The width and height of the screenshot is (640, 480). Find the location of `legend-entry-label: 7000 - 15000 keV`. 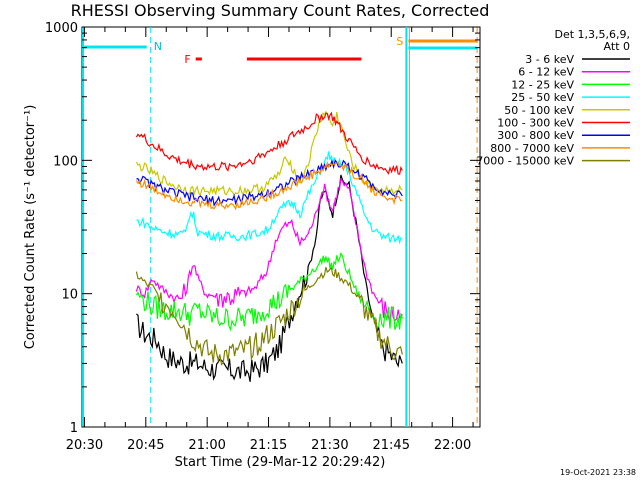

legend-entry-label: 7000 - 15000 keV is located at coordinates (525, 161).